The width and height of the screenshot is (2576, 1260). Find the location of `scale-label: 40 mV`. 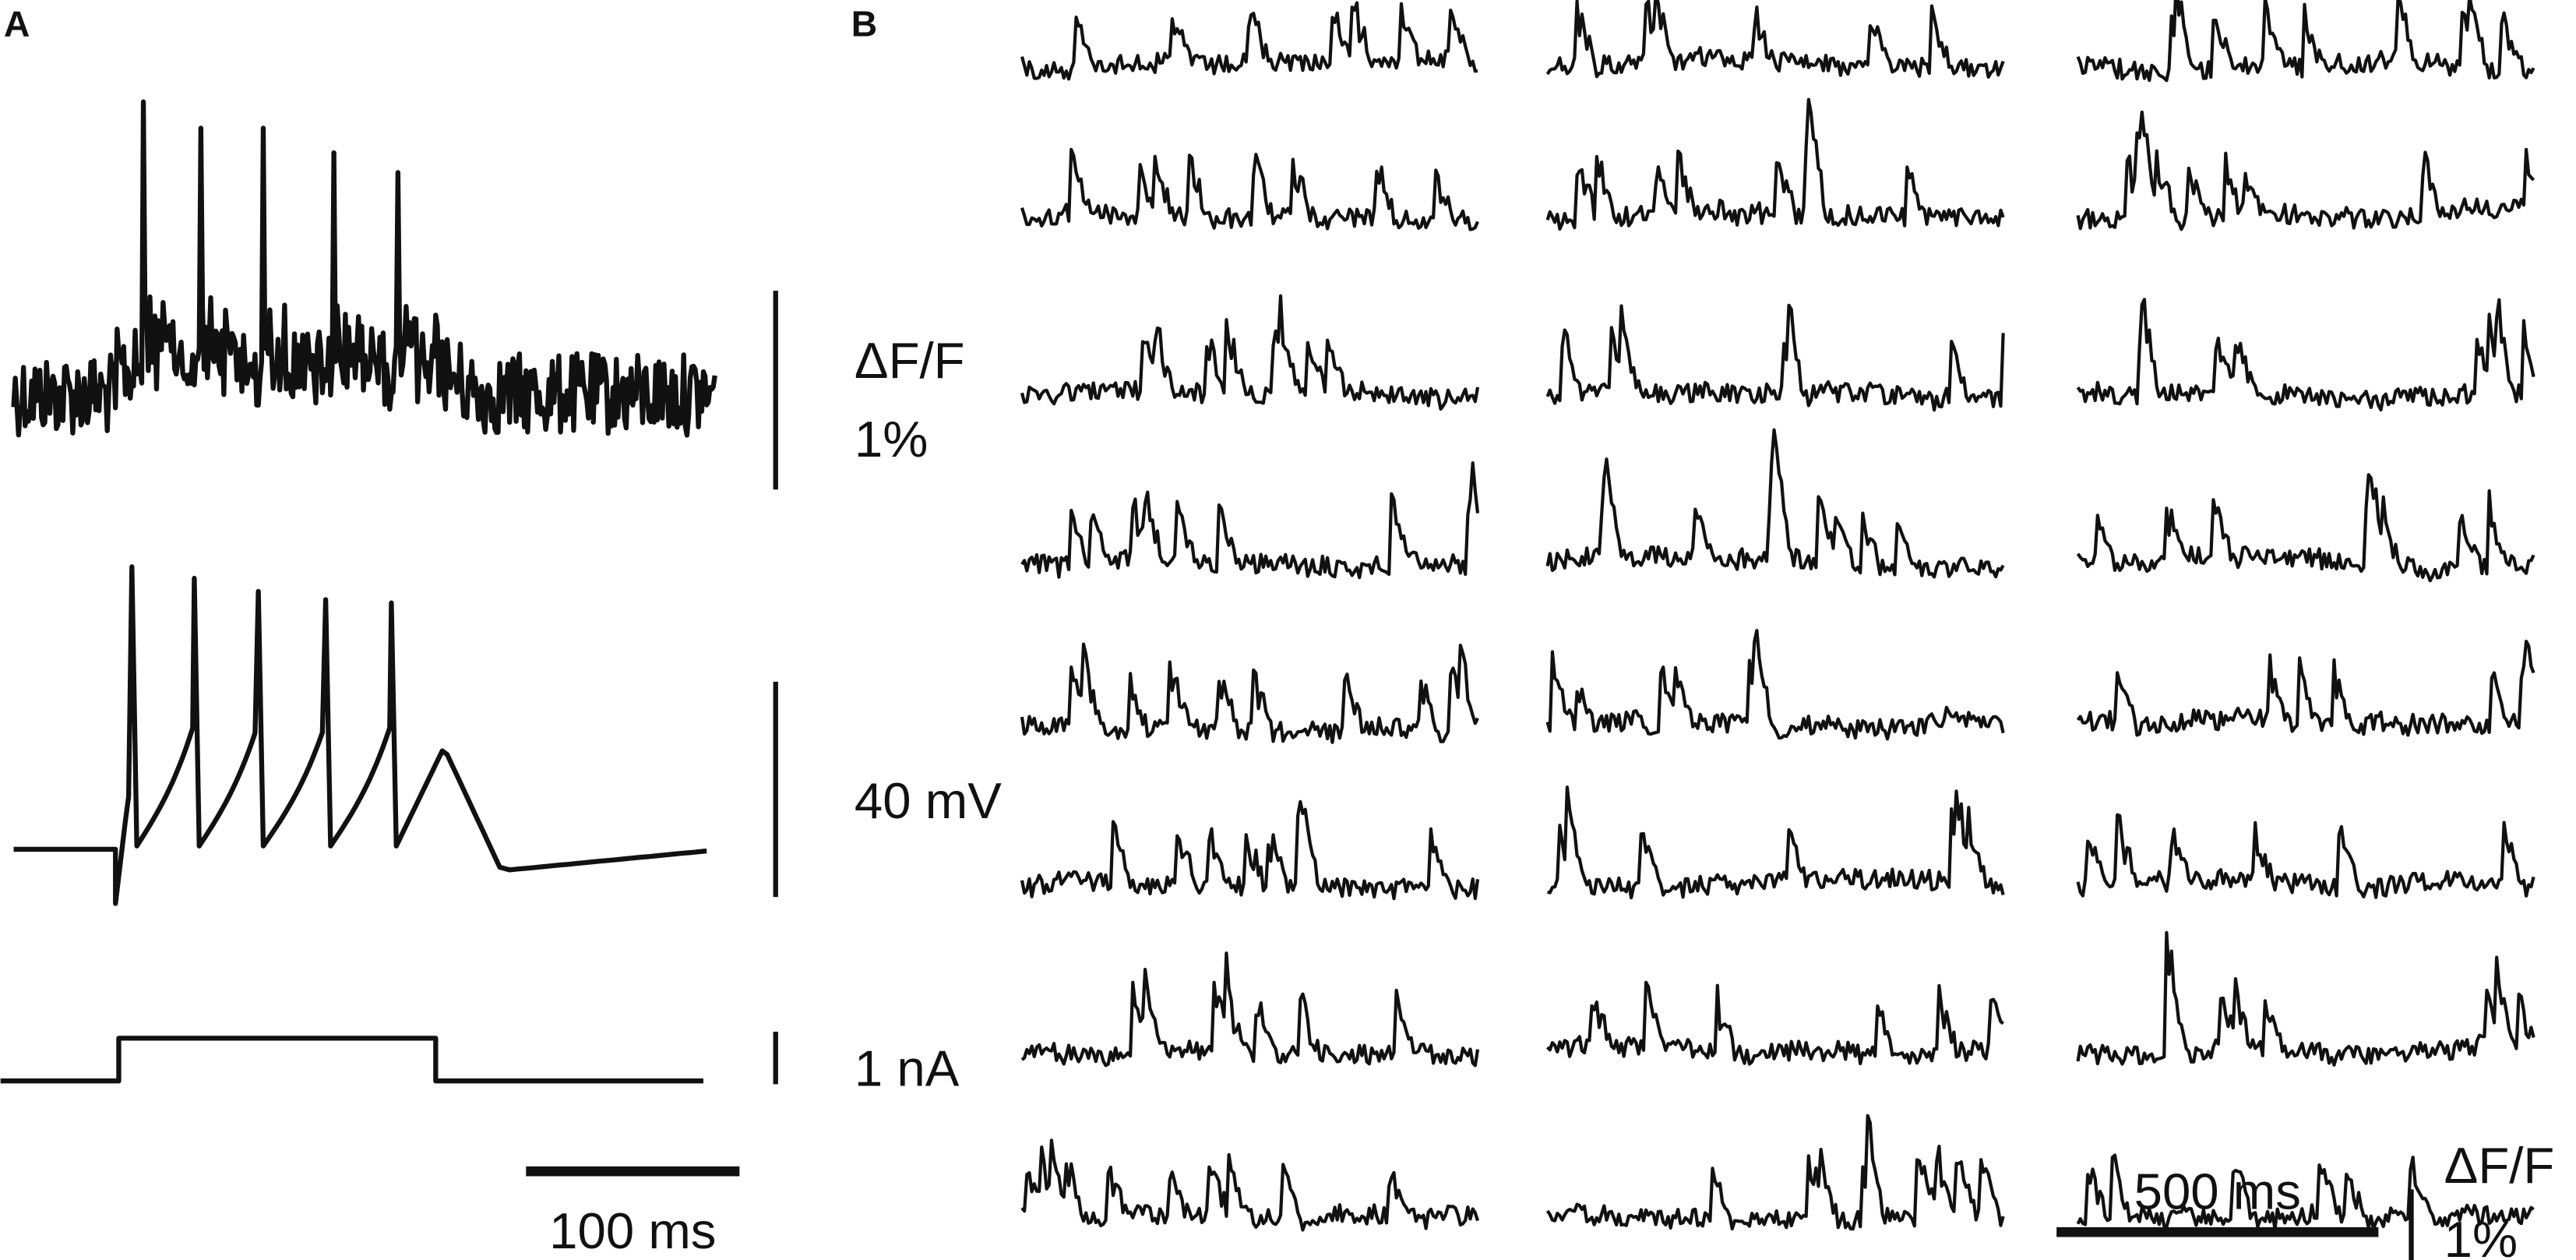

scale-label: 40 mV is located at coordinates (929, 801).